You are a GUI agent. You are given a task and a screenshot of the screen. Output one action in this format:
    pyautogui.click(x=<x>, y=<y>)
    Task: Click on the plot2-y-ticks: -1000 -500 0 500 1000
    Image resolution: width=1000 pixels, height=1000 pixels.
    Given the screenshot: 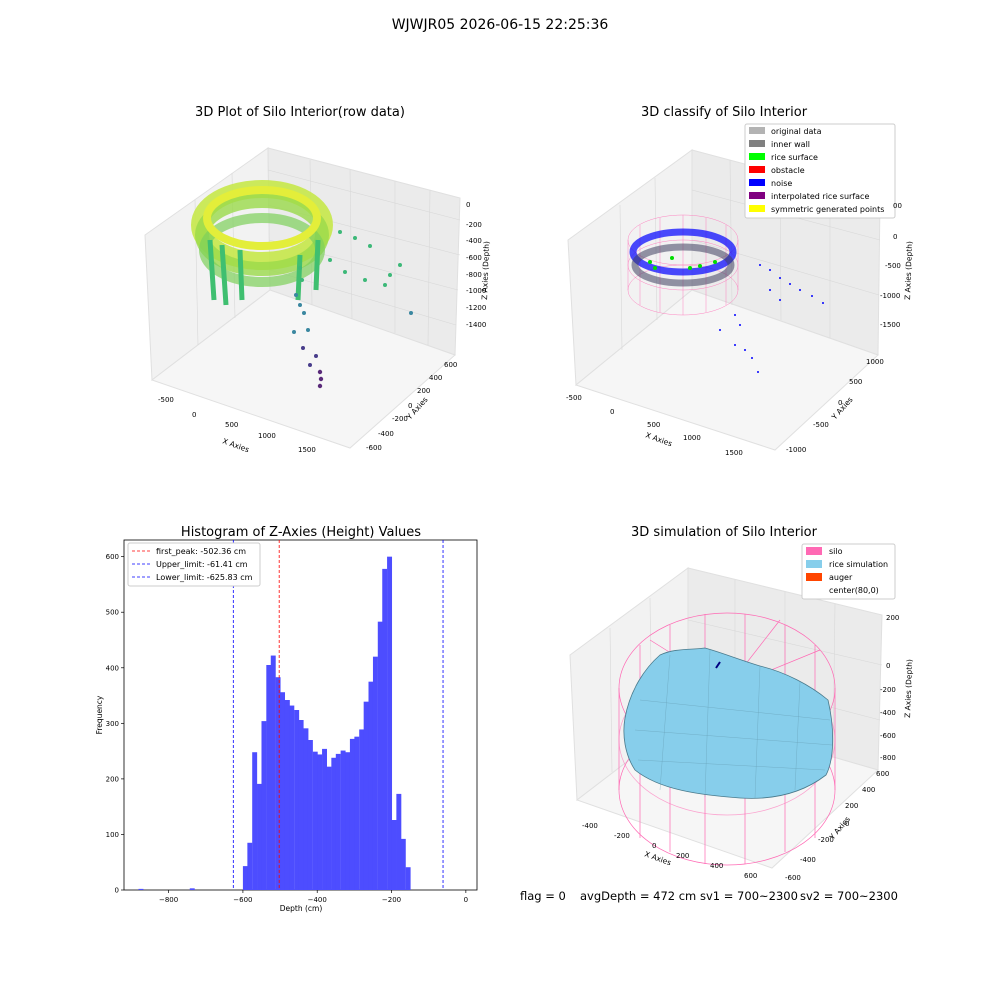 What is the action you would take?
    pyautogui.click(x=835, y=406)
    